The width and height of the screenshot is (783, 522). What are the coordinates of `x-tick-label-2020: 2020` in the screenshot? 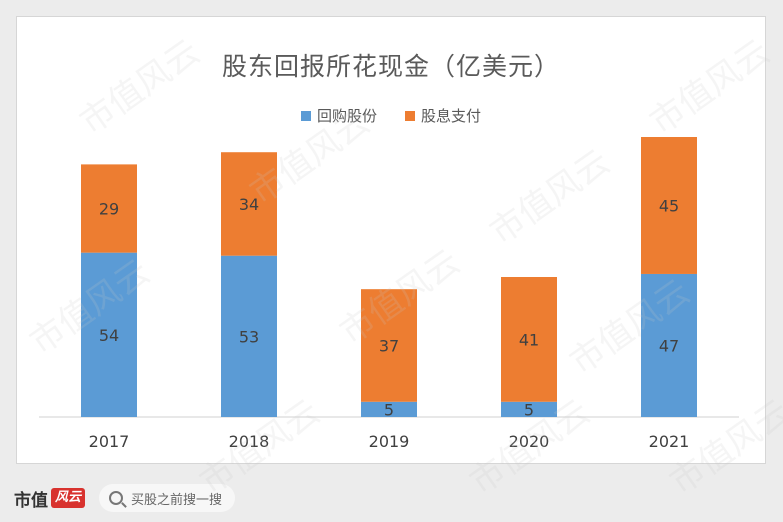 It's located at (529, 441).